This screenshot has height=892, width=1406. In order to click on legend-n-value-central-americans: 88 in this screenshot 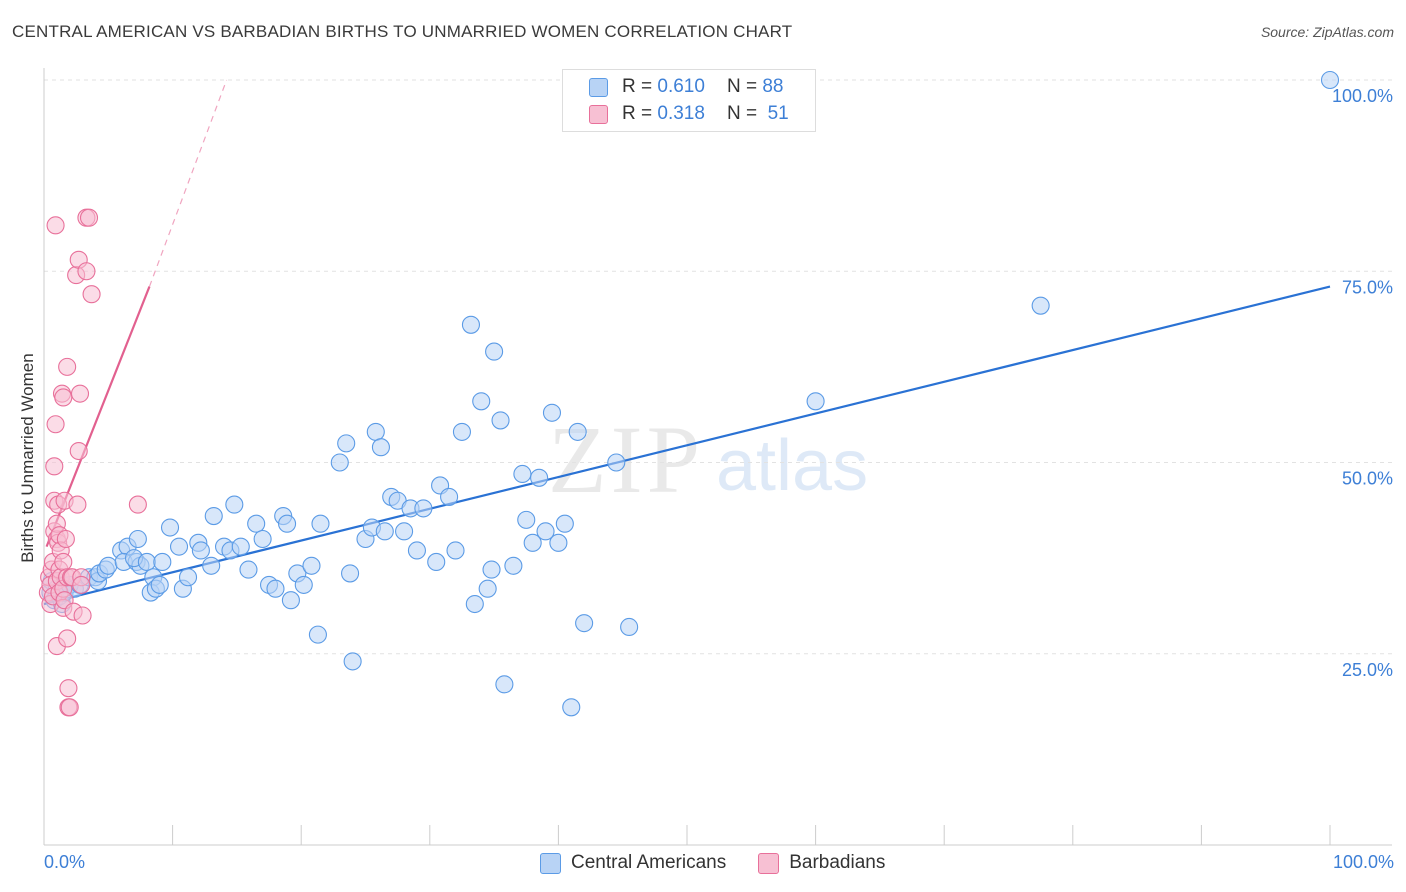, I will do `click(773, 86)`.